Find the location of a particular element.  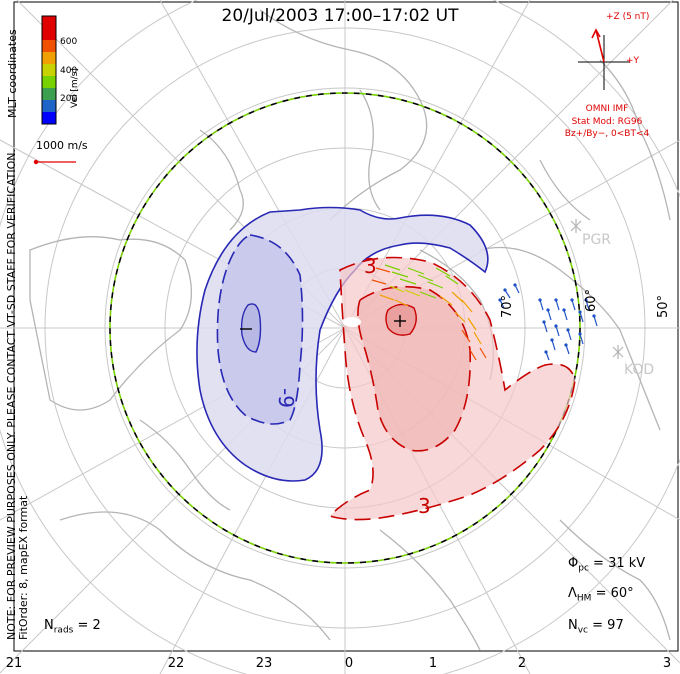

imf-clock is located at coordinates (604, 62).